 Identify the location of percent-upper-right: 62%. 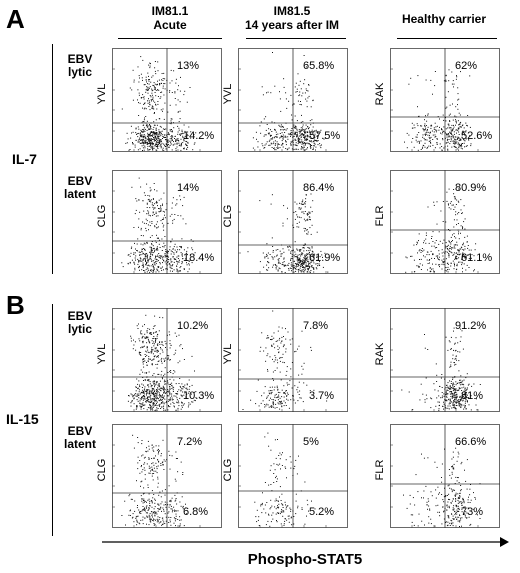
(466, 66).